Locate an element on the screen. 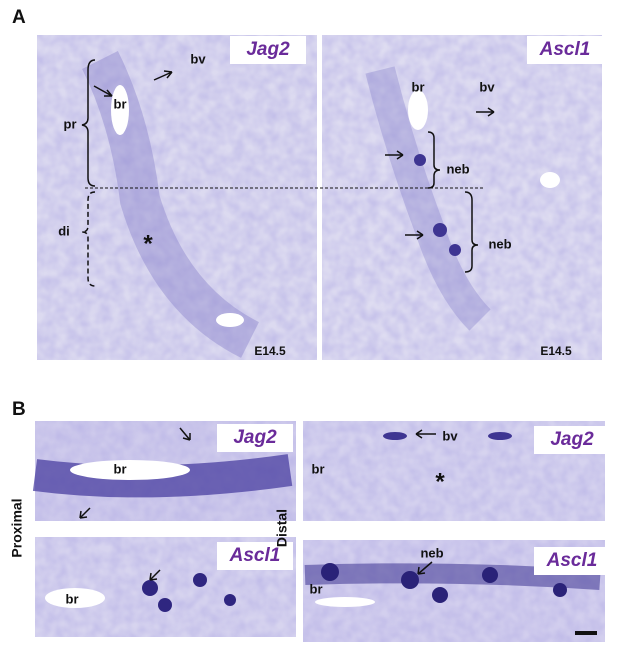 Image resolution: width=617 pixels, height=666 pixels. panel-label: B is located at coordinates (19, 409).